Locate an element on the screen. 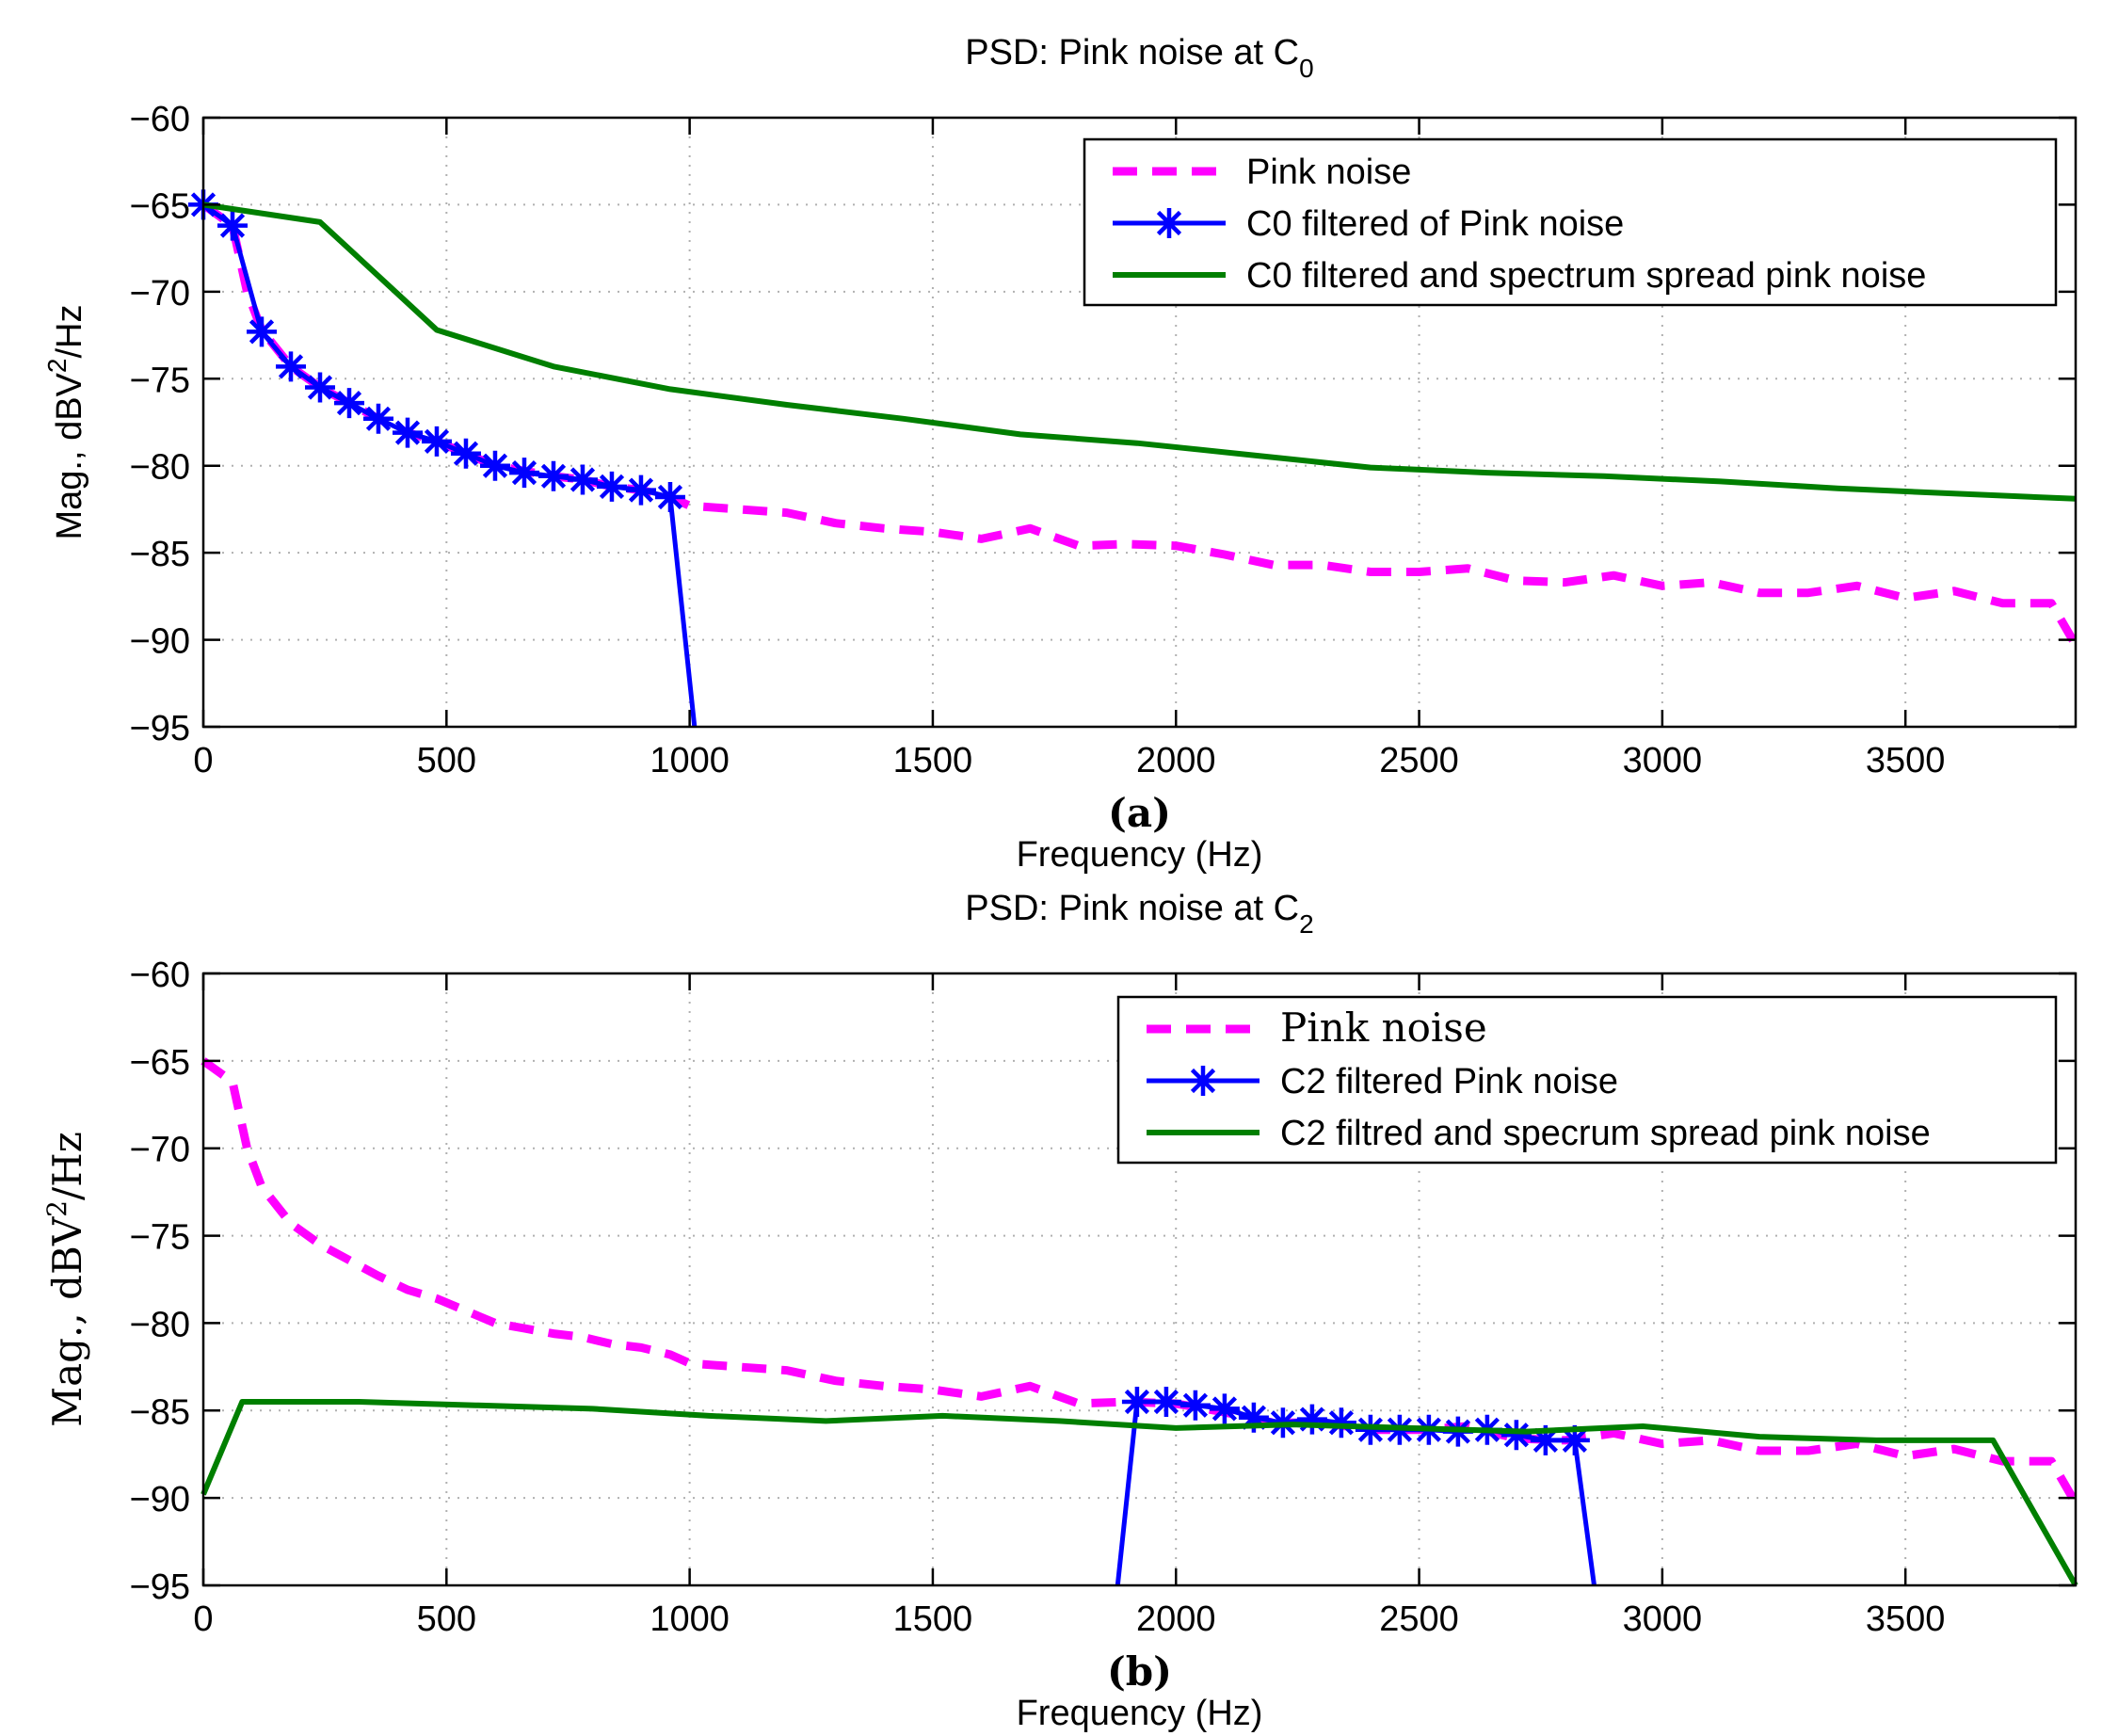 This screenshot has width=2102, height=1736. chart-title: PSD: Pink noise at C2 is located at coordinates (1139, 914).